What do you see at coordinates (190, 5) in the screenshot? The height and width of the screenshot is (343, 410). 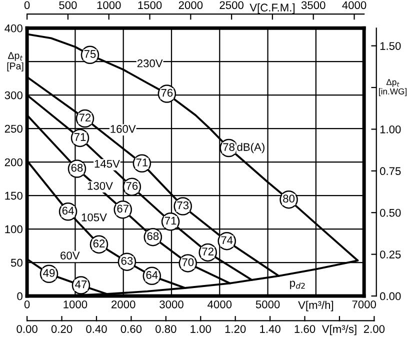 I see `x2-tick-label: 2000` at bounding box center [190, 5].